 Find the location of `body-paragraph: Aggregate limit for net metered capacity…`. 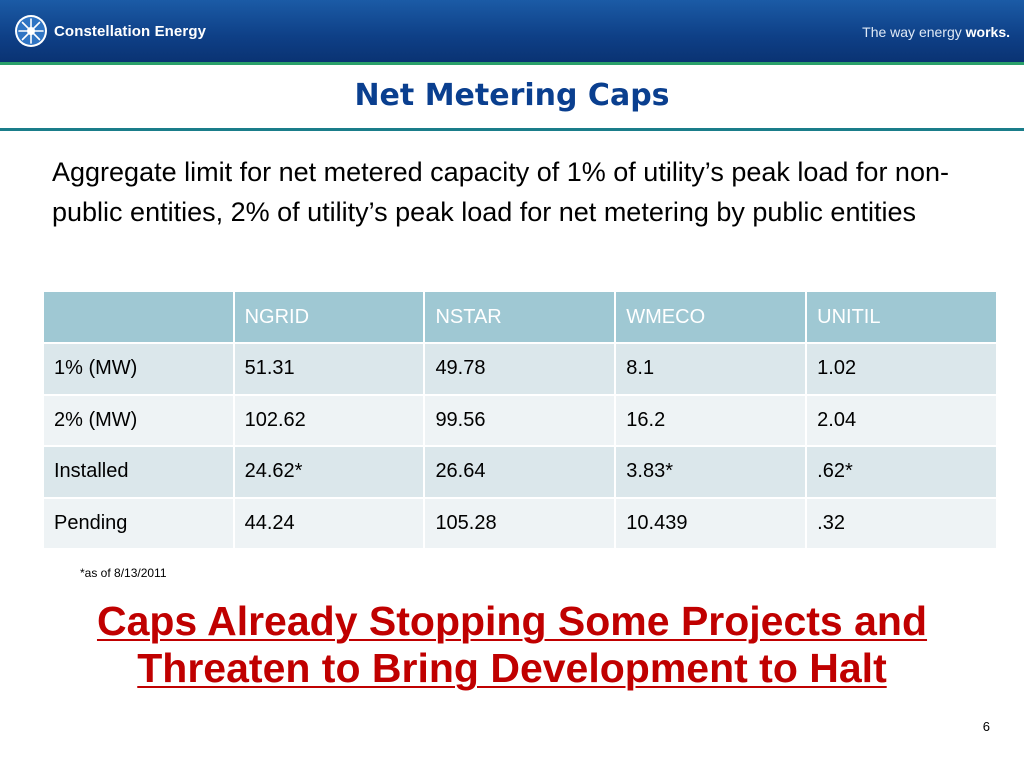

body-paragraph: Aggregate limit for net metered capacity… is located at coordinates (500, 192).